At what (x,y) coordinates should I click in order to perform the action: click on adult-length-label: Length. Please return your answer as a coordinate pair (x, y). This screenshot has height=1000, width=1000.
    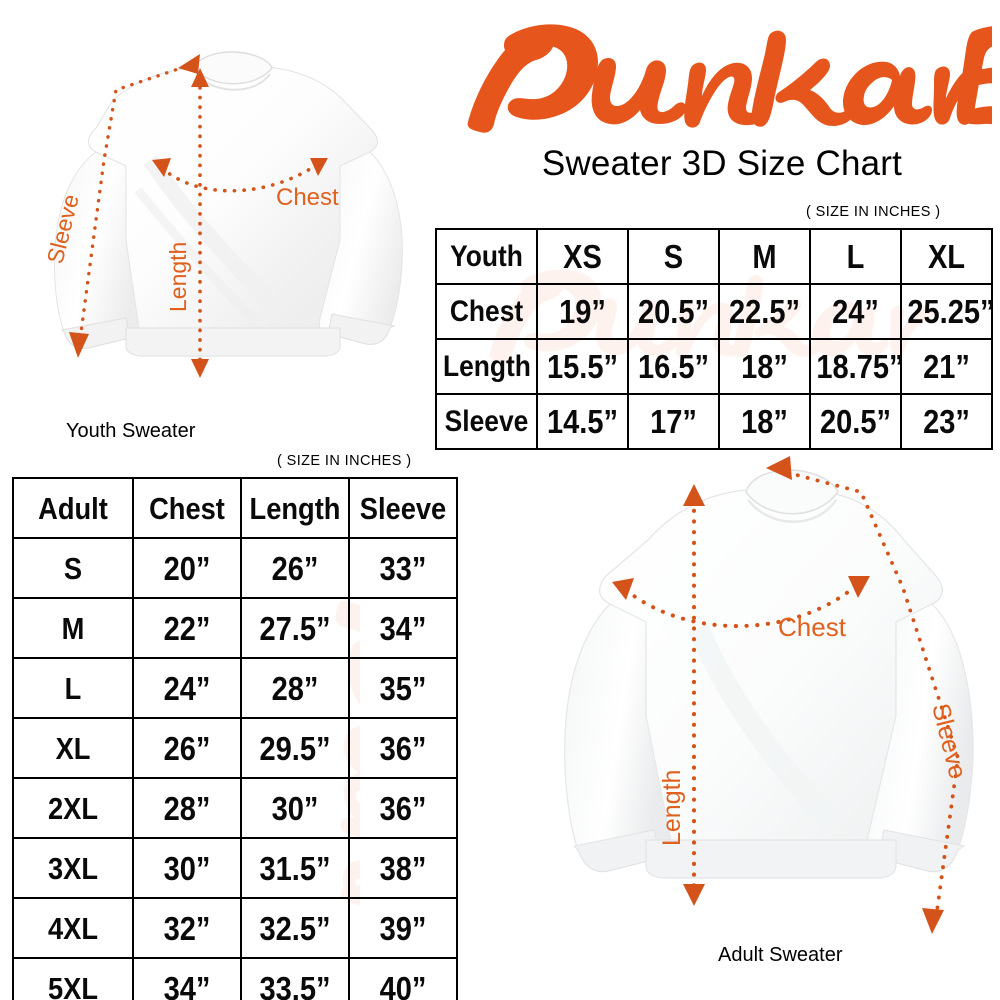
    Looking at the image, I should click on (672, 808).